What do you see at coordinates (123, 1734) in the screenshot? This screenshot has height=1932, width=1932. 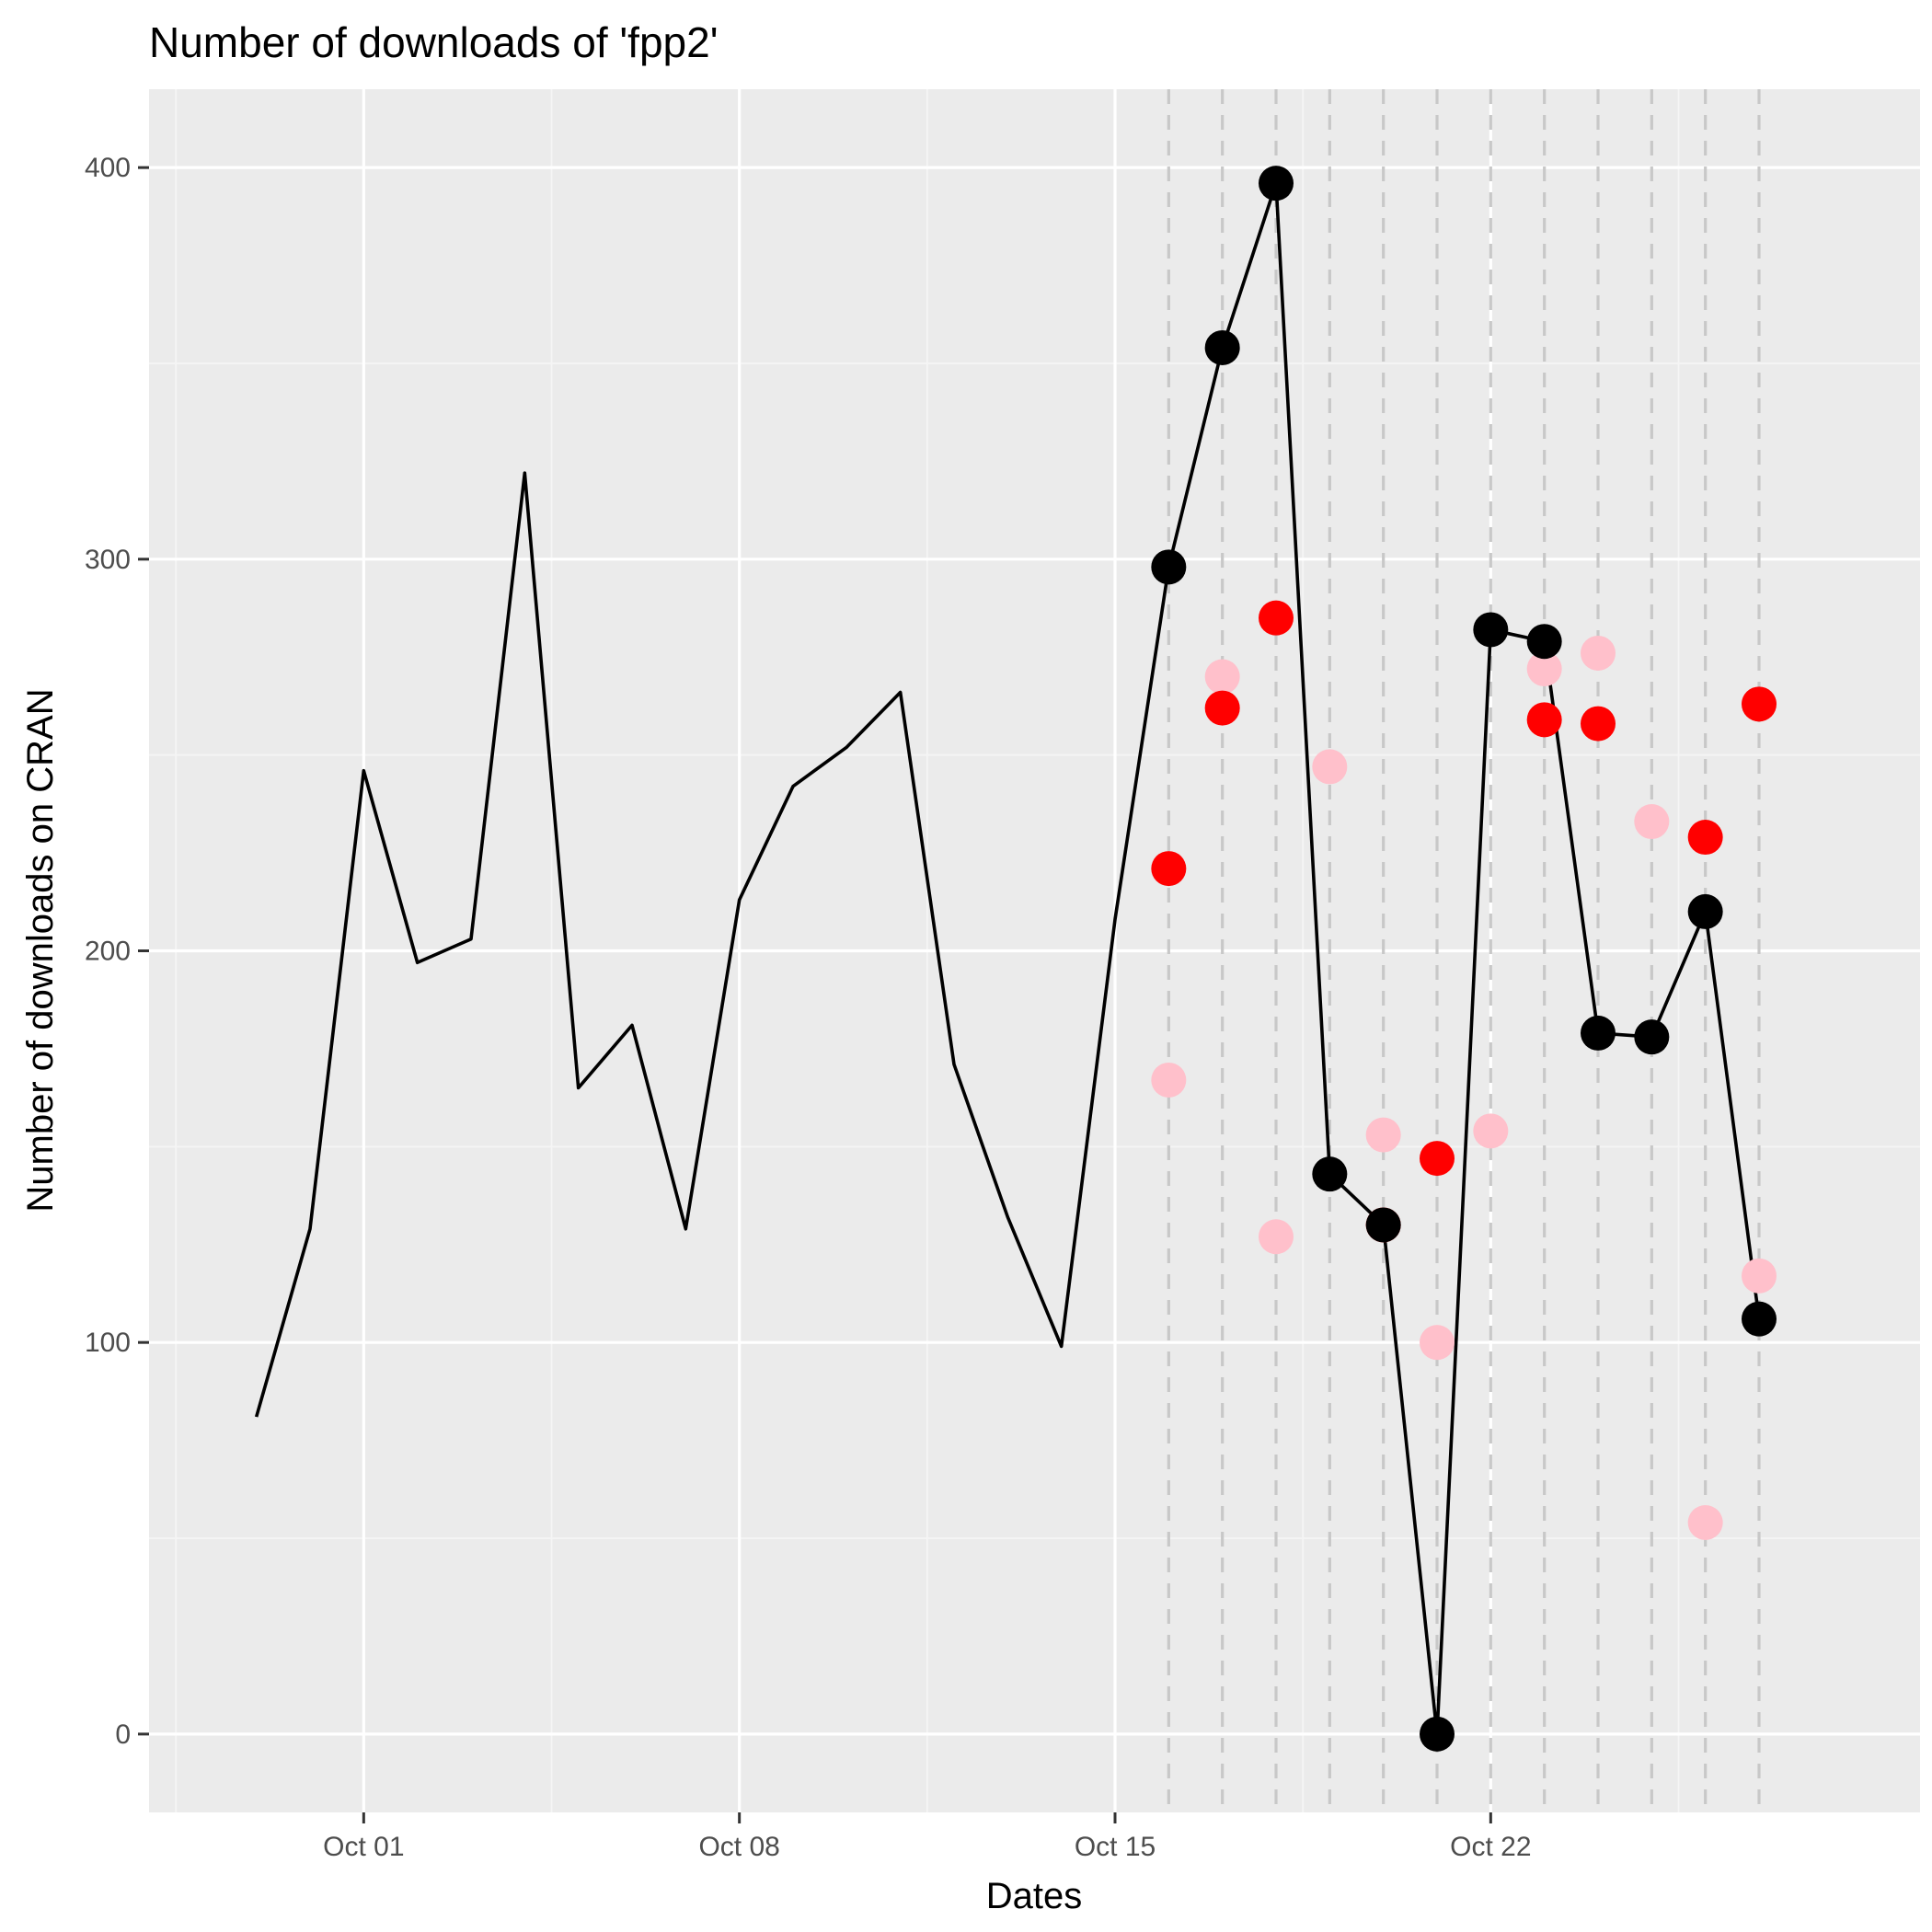 I see `y-tick-label: 0` at bounding box center [123, 1734].